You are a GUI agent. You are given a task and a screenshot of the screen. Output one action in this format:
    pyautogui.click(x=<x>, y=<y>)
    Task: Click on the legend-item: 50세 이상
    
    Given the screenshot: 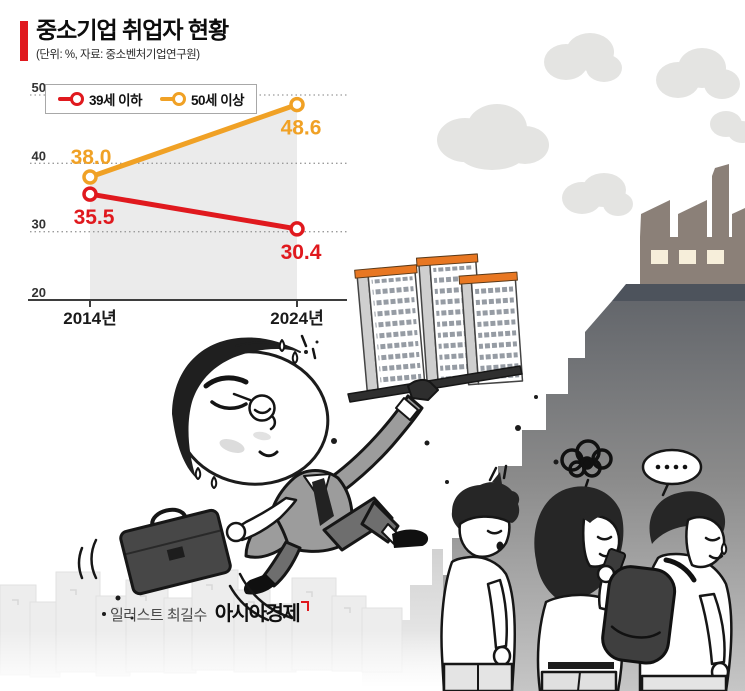 What is the action you would take?
    pyautogui.click(x=202, y=99)
    